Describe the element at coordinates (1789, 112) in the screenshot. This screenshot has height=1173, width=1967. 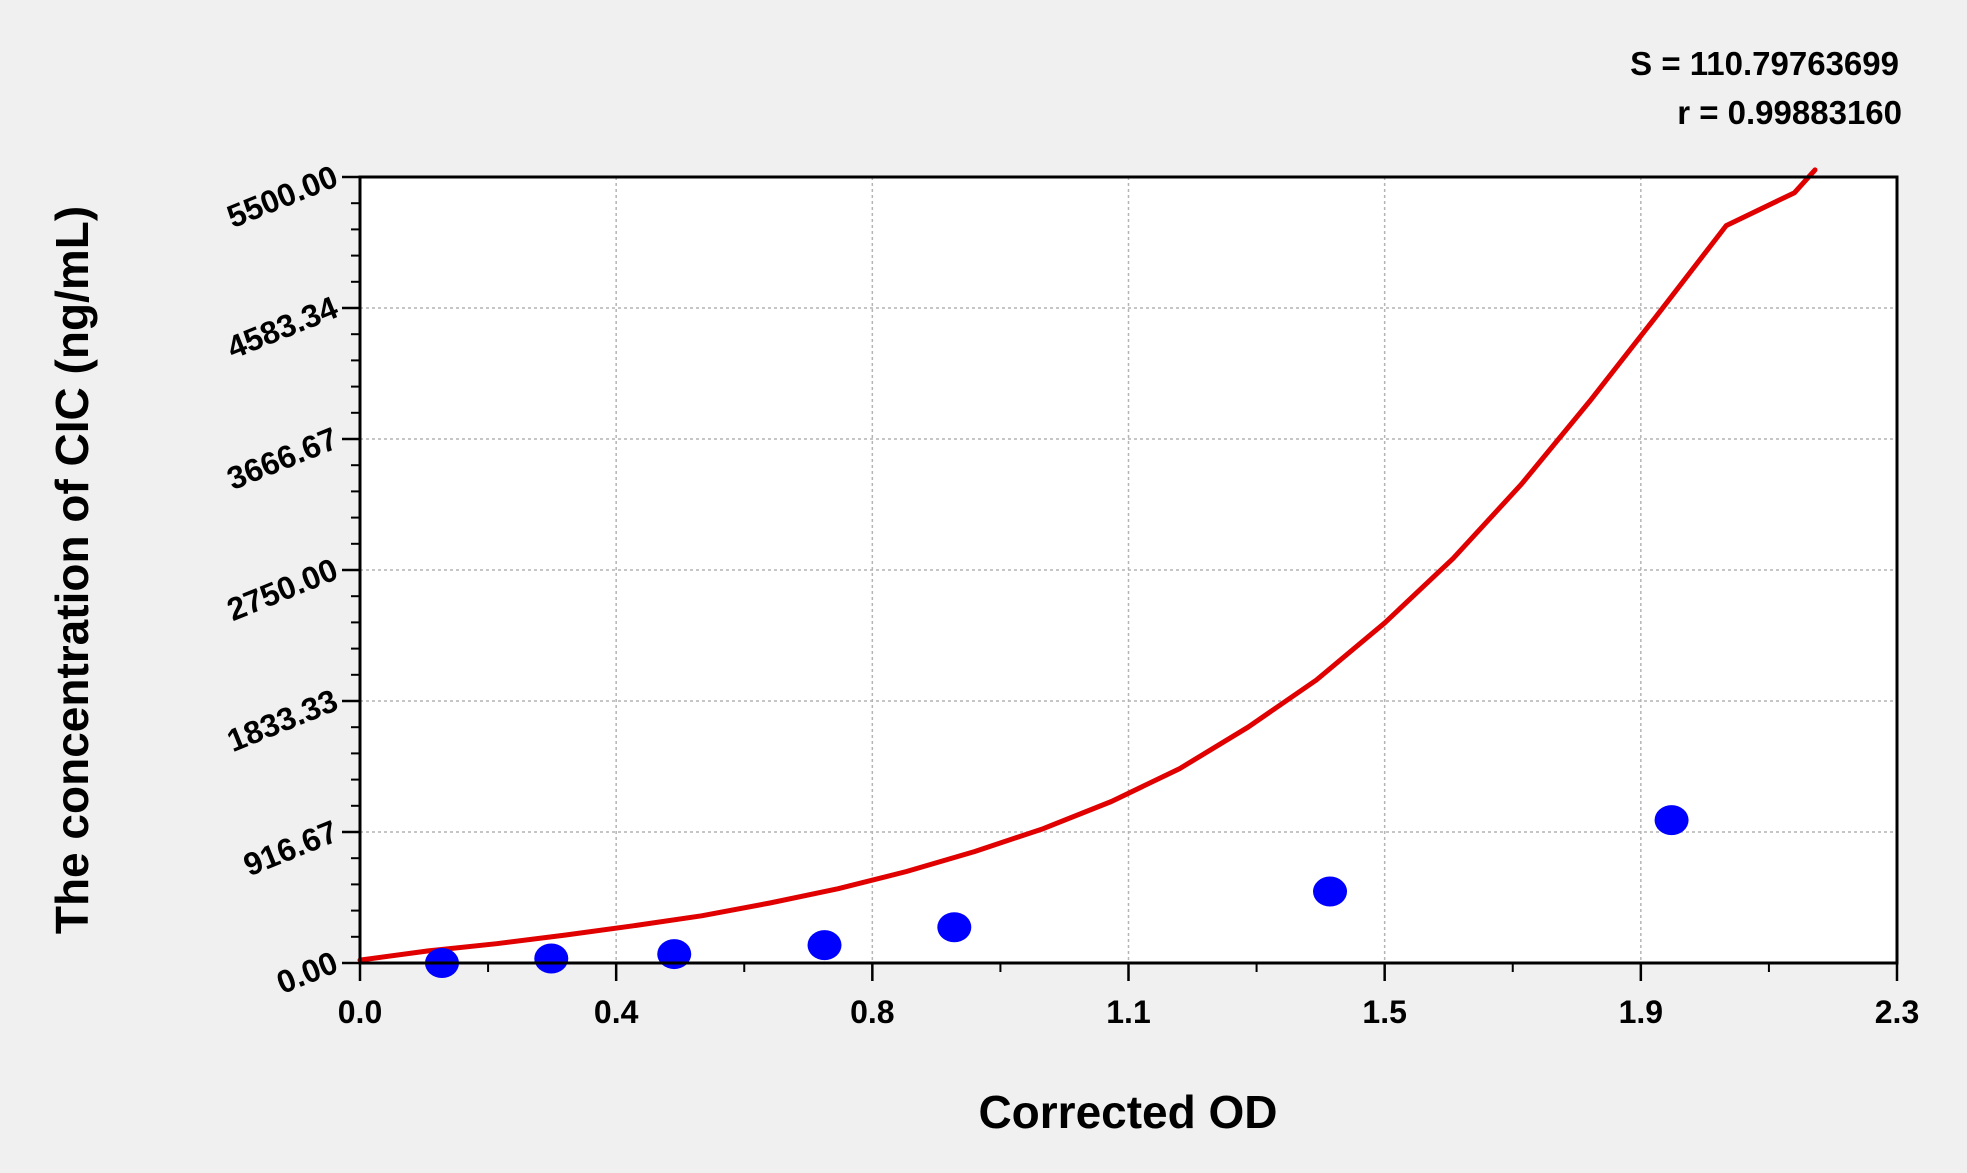
I see `r-statistic: r = 0.99883160` at that location.